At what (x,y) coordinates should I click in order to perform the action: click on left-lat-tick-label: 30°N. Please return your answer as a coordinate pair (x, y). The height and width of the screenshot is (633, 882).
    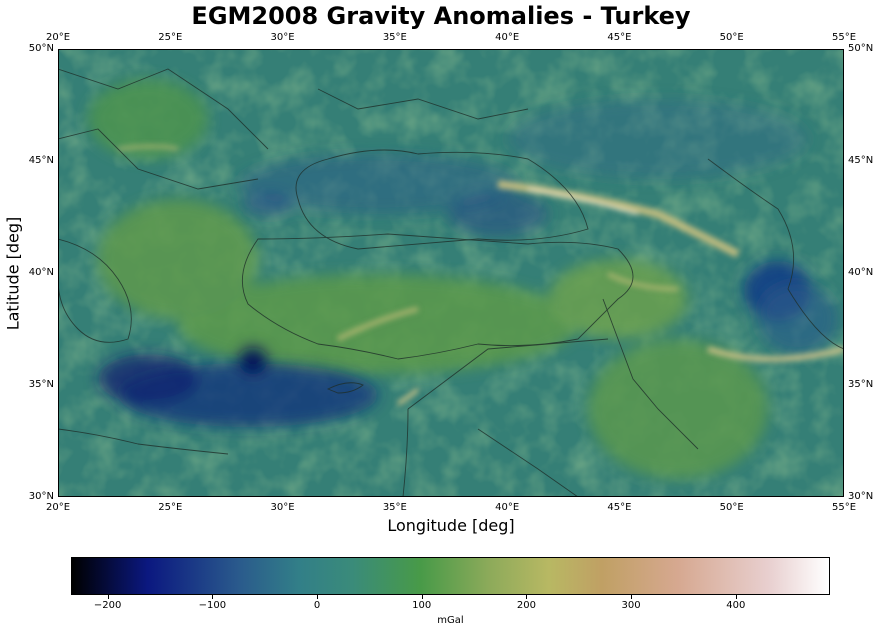
    Looking at the image, I should click on (41, 496).